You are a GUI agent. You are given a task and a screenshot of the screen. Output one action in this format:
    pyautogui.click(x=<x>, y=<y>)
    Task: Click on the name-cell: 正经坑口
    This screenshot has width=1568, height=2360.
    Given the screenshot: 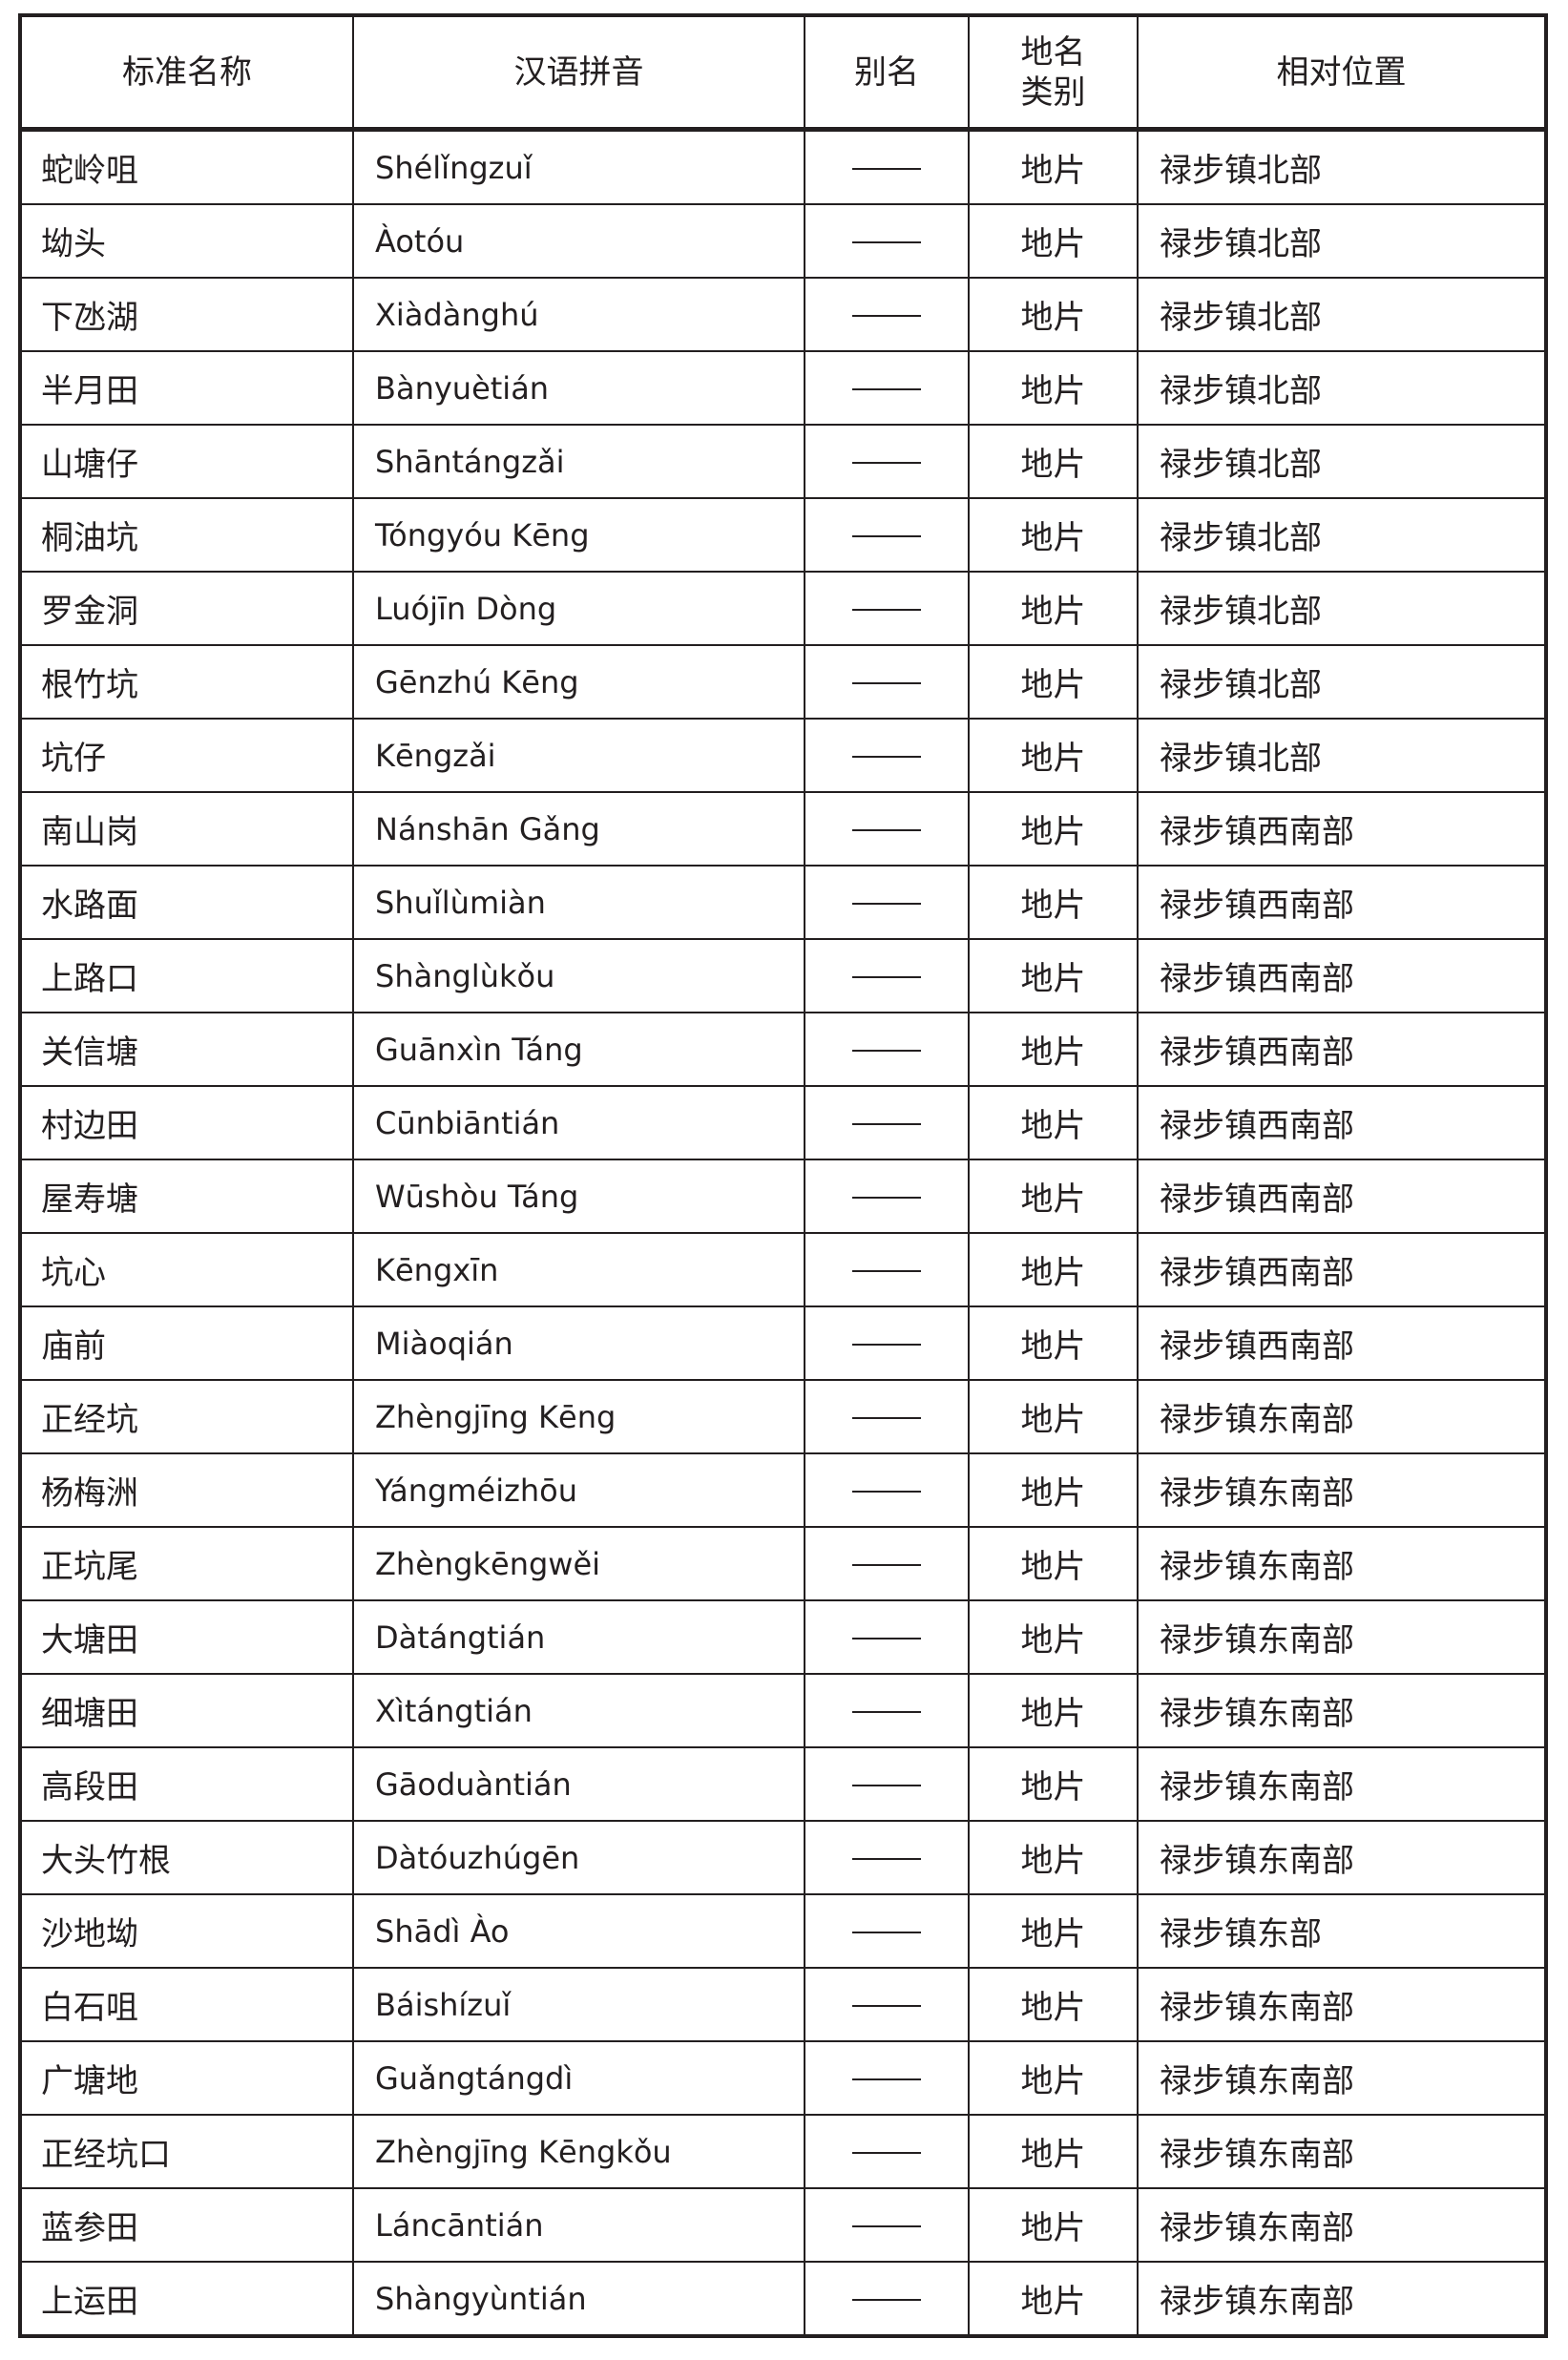 What is the action you would take?
    pyautogui.click(x=187, y=2151)
    